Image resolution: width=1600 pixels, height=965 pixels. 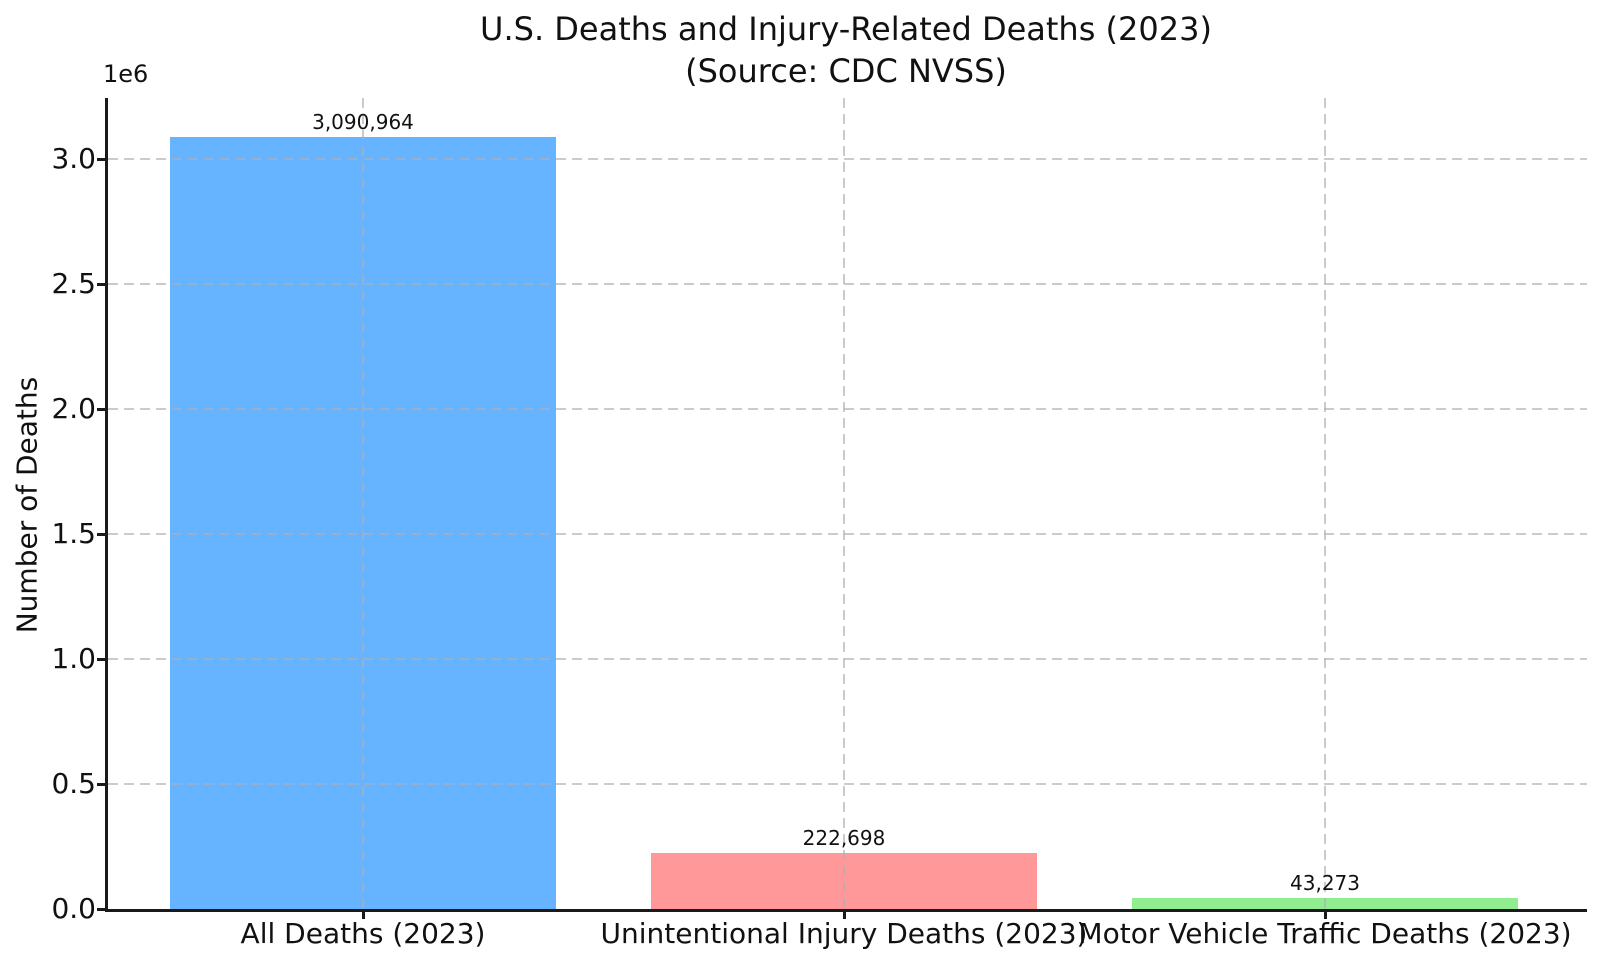 I want to click on y-axis-offset-label: 1e6, so click(x=126, y=74).